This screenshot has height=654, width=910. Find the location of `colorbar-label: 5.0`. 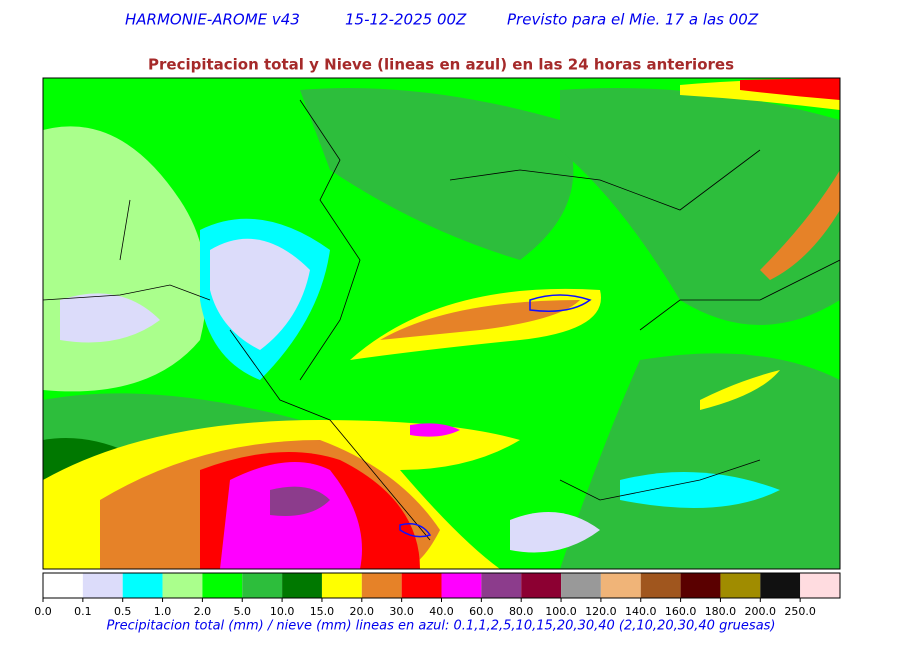

colorbar-label: 5.0 is located at coordinates (243, 611).